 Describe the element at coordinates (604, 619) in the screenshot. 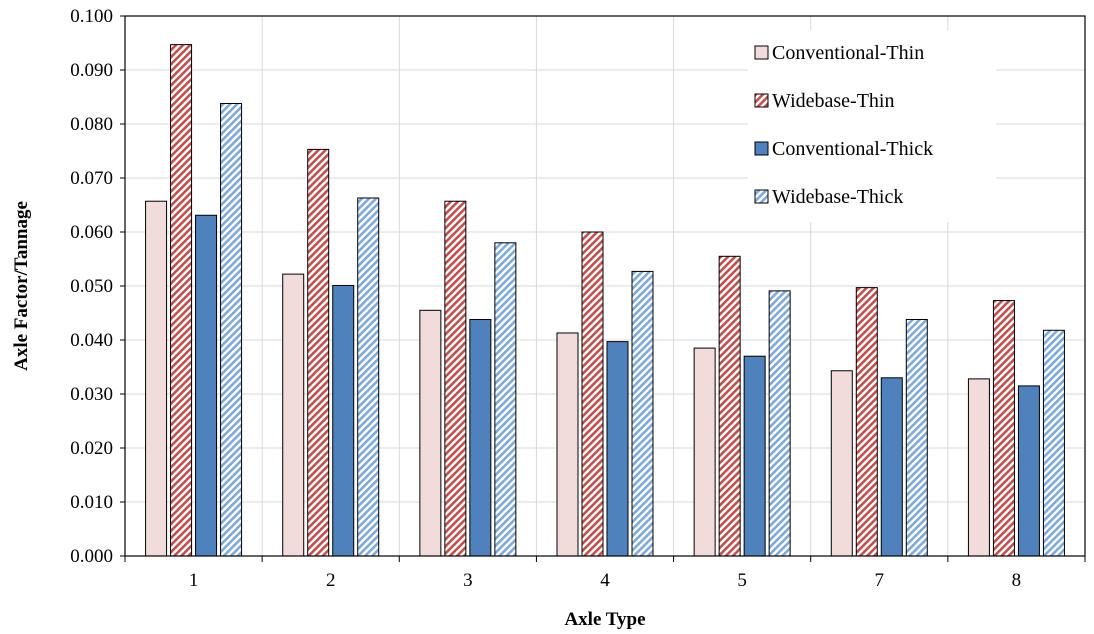

I see `x-axis-title: Axle Type` at that location.